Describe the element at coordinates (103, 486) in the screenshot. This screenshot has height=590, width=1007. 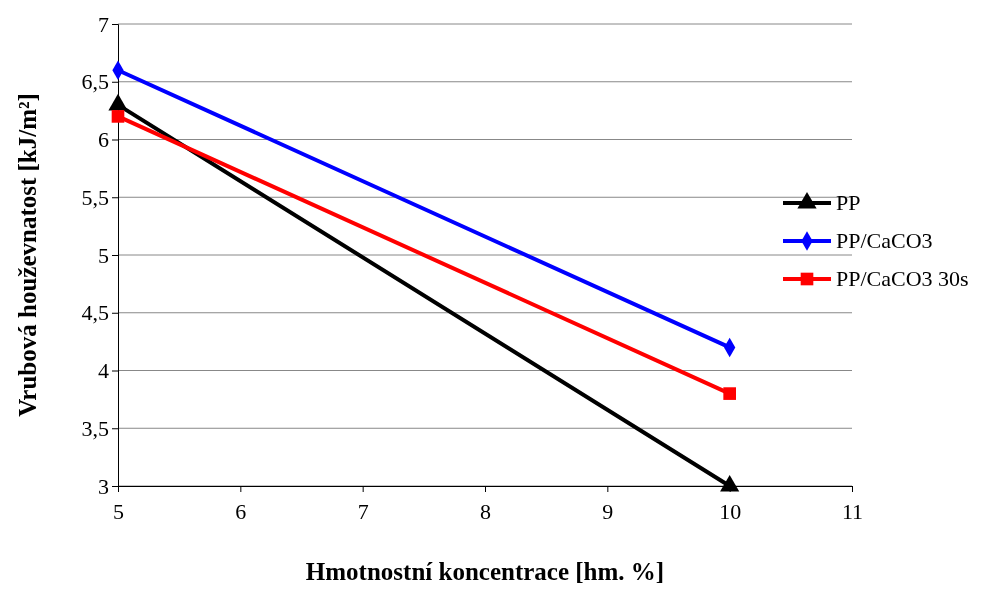
I see `y-tick-label: 3` at that location.